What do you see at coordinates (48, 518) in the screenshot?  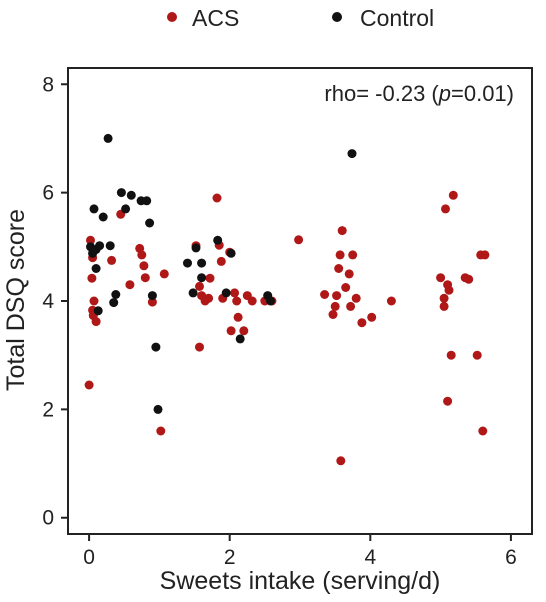 I see `y-tick-label: 0` at bounding box center [48, 518].